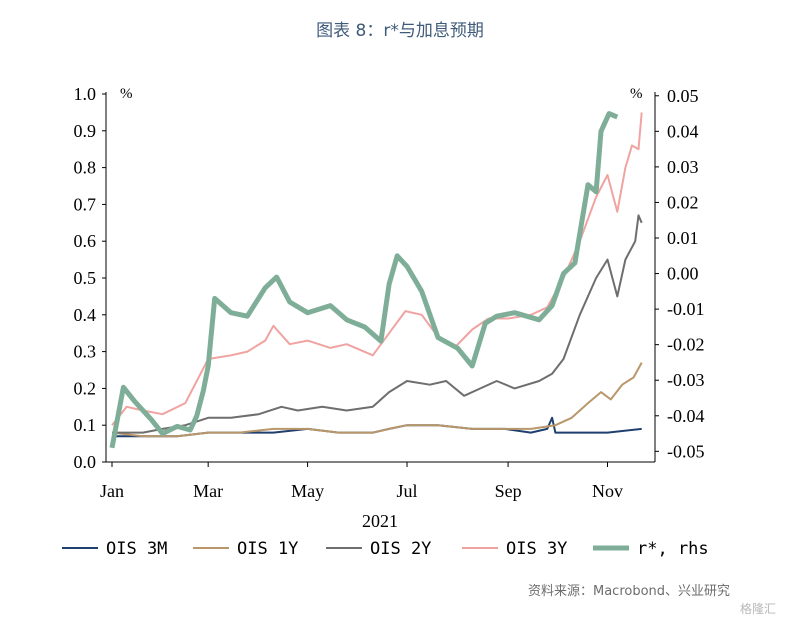 This screenshot has height=617, width=800. I want to click on left-tick-label: 0.6, so click(85, 241).